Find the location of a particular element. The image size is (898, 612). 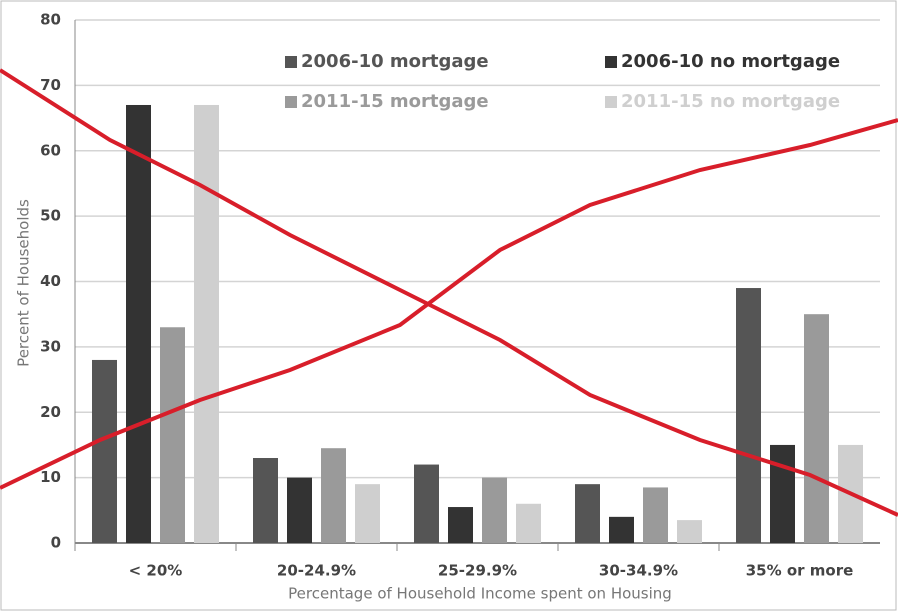

legend-label: 2006-10 no mortgage is located at coordinates (730, 61).